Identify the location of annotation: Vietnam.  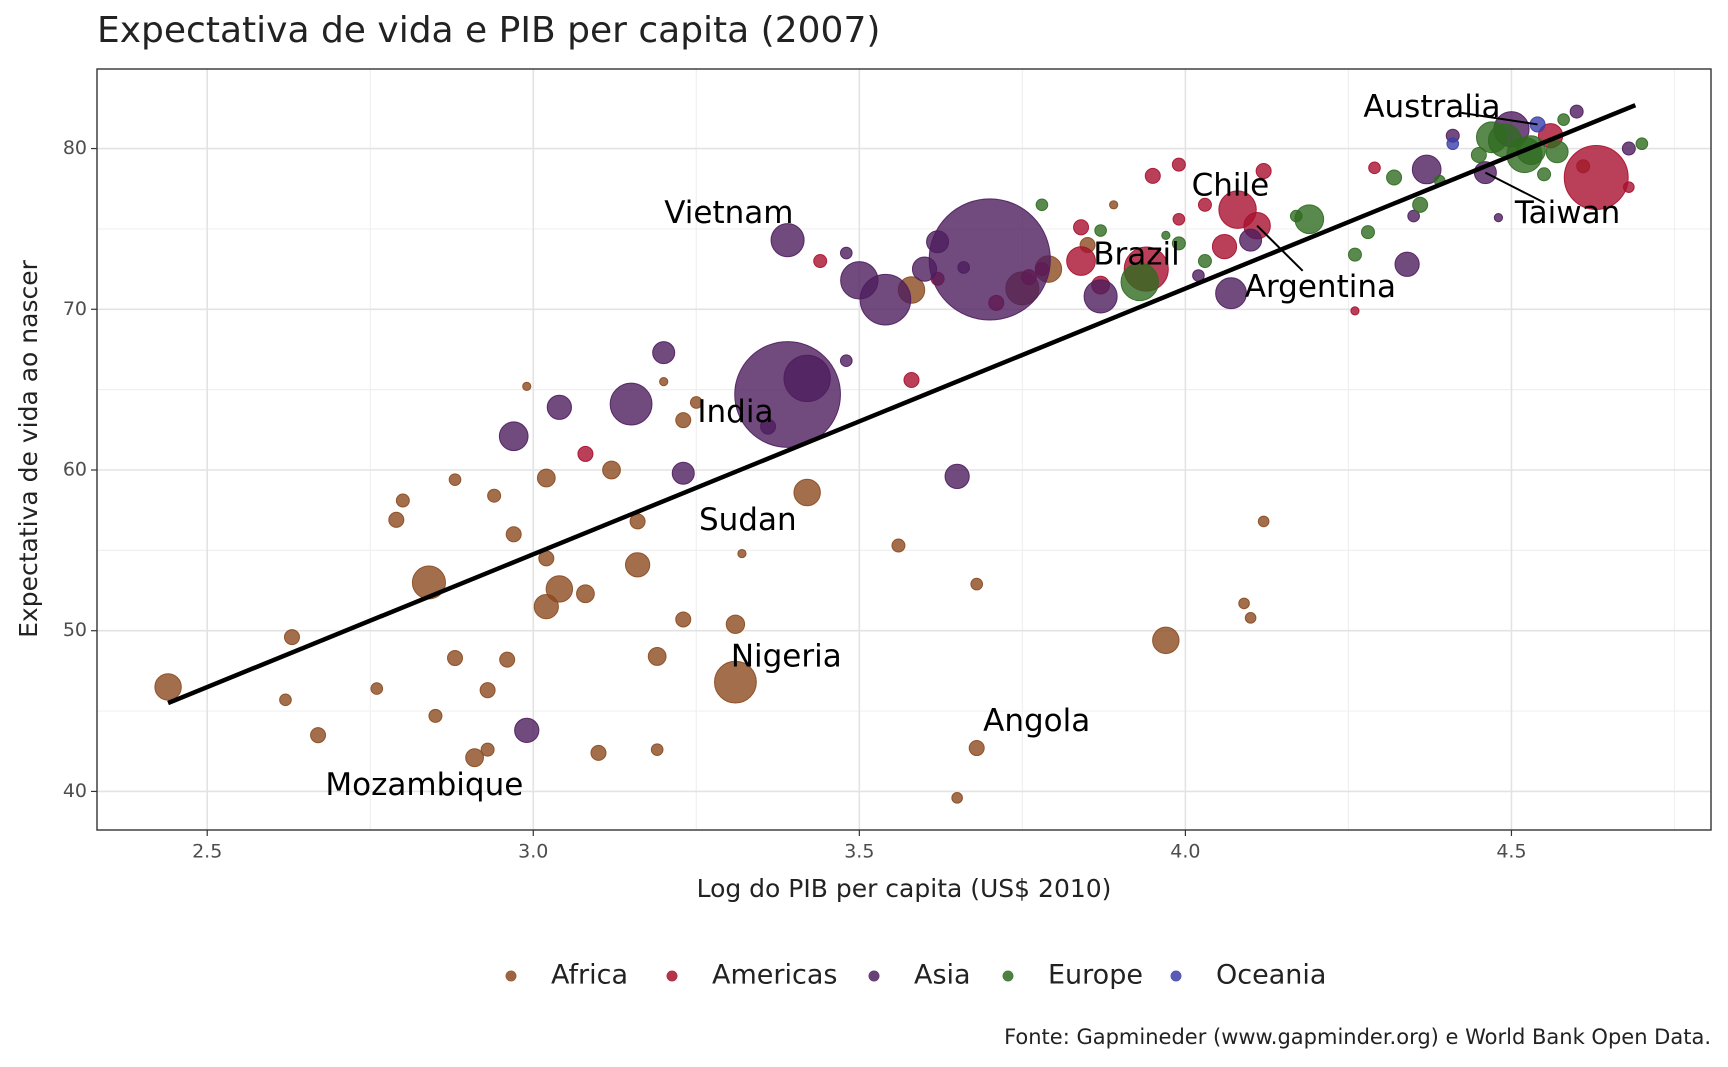
(728, 213).